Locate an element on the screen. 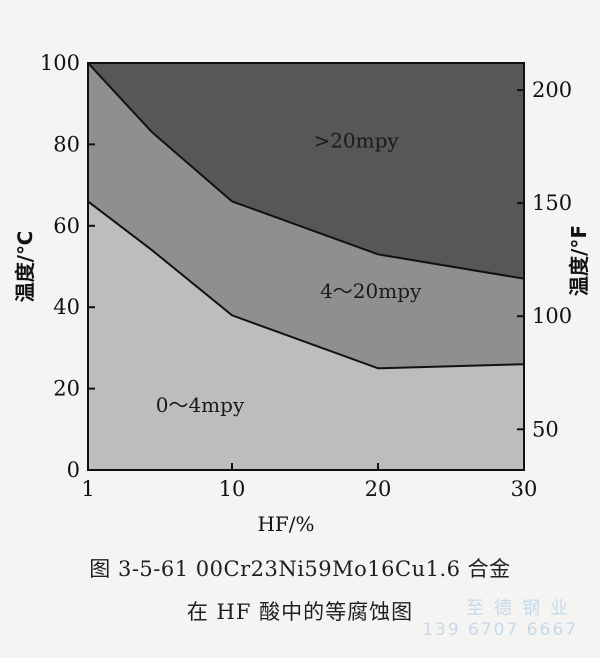  y-left-tick-label: 80 is located at coordinates (66, 144).